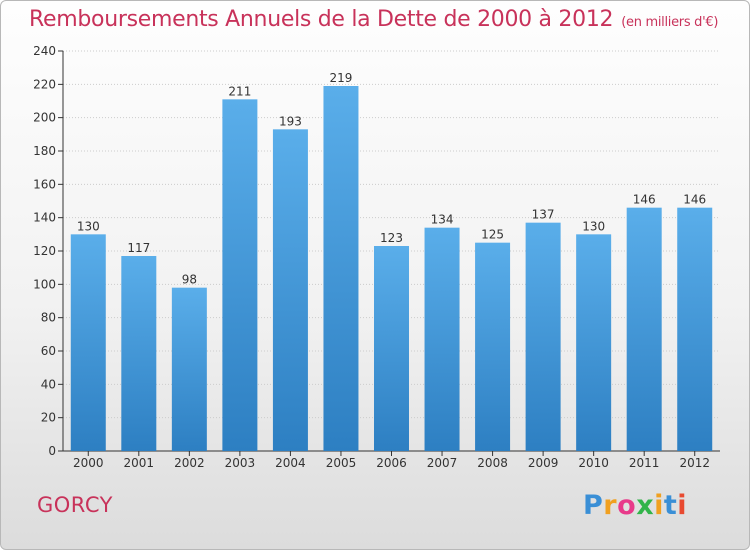 This screenshot has height=550, width=750. I want to click on y-tick-label: 160, so click(44, 184).